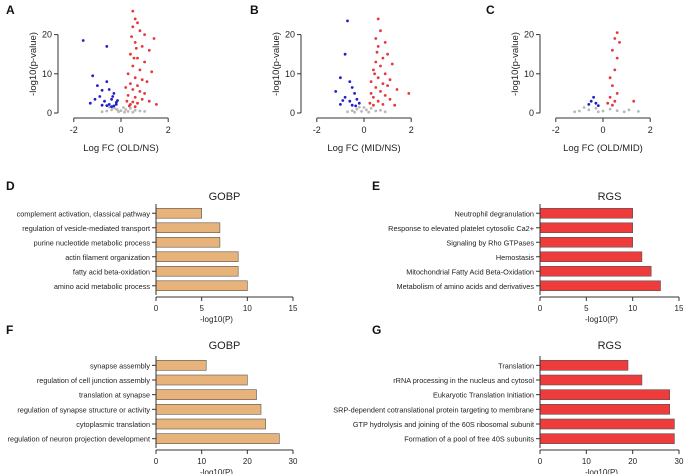 The width and height of the screenshot is (685, 474). I want to click on x-axis-label: Log FC (MID/NS), so click(363, 148).